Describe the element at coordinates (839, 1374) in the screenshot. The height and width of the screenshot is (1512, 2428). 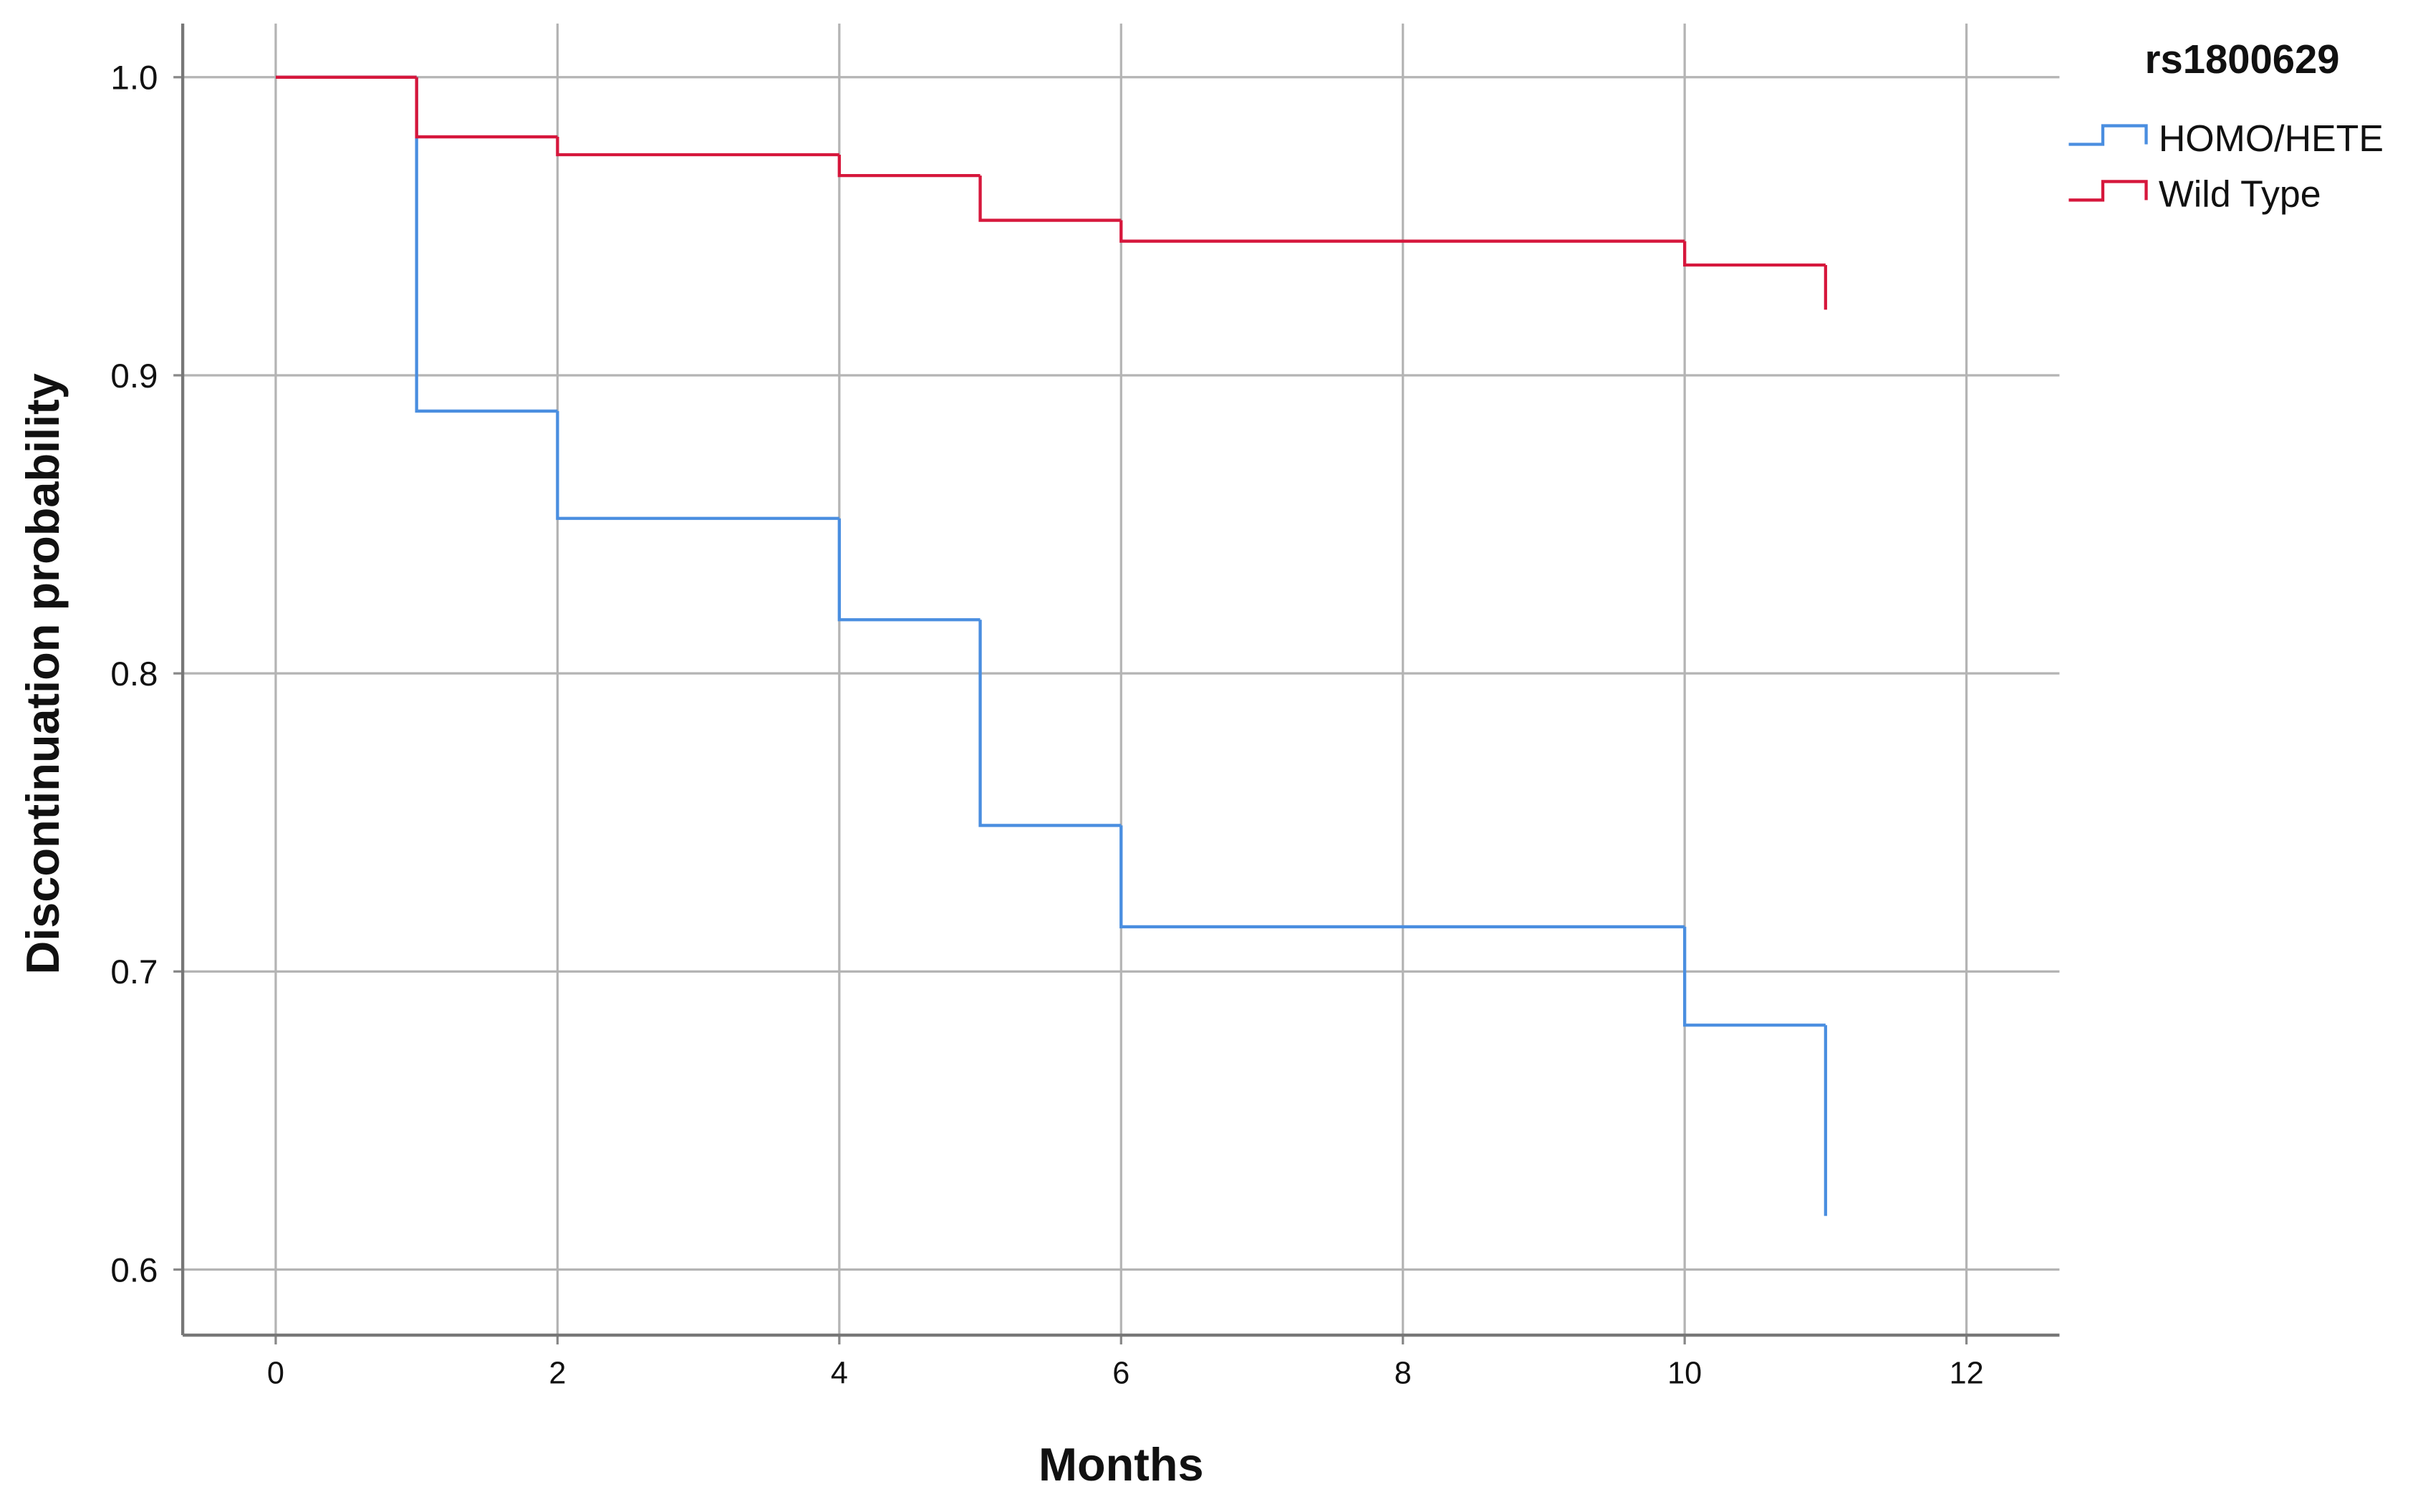
I see `x-tick-label: 4` at that location.